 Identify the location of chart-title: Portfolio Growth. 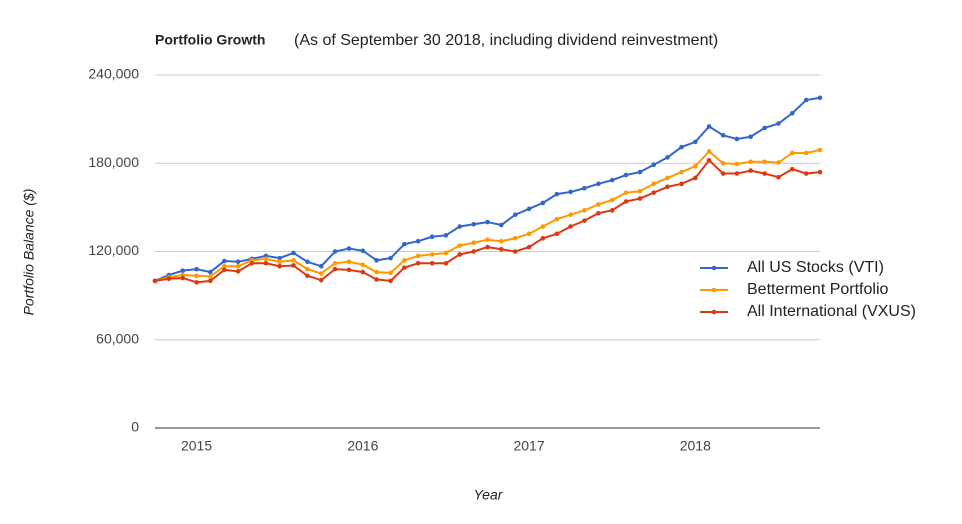
(210, 40).